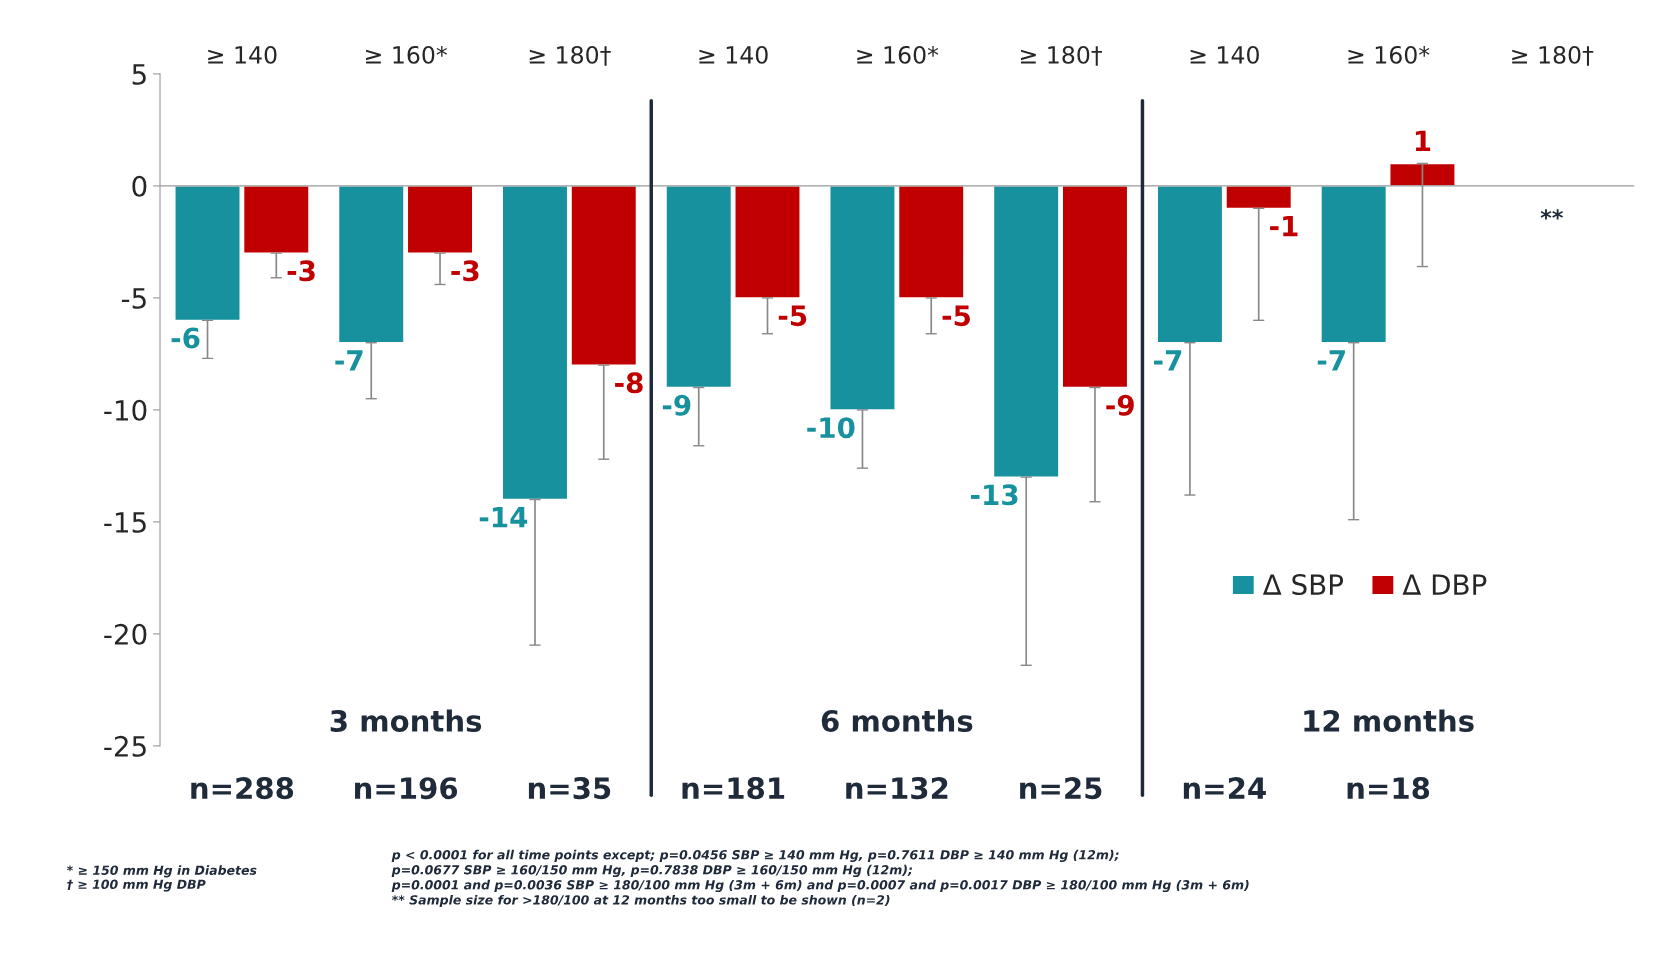 This screenshot has height=960, width=1667. Describe the element at coordinates (831, 428) in the screenshot. I see `data-label: -10` at that location.